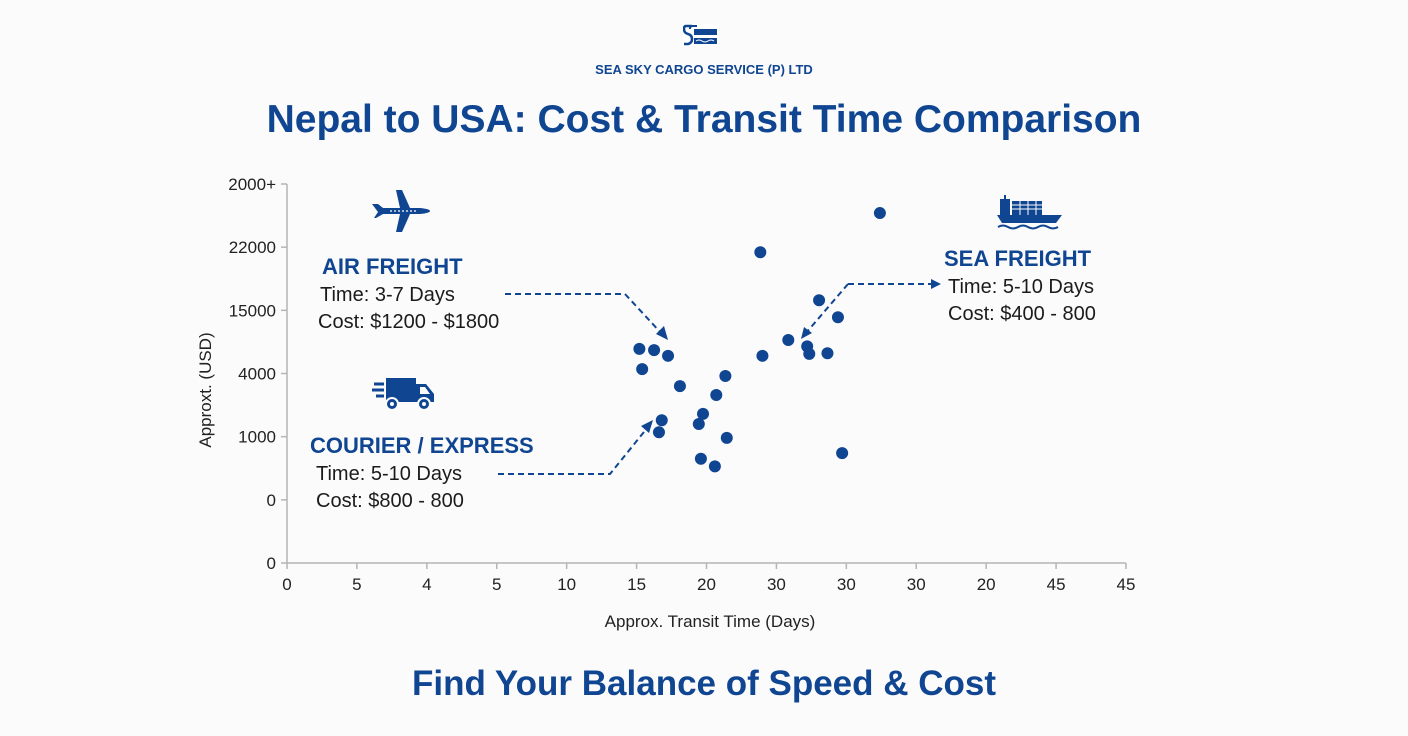 The width and height of the screenshot is (1408, 736). What do you see at coordinates (701, 35) in the screenshot?
I see `sea-sky-logo` at bounding box center [701, 35].